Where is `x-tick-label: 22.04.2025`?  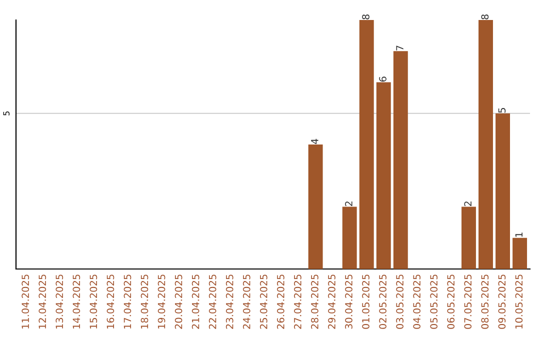 x-tick-label: 22.04.2025 is located at coordinates (212, 301).